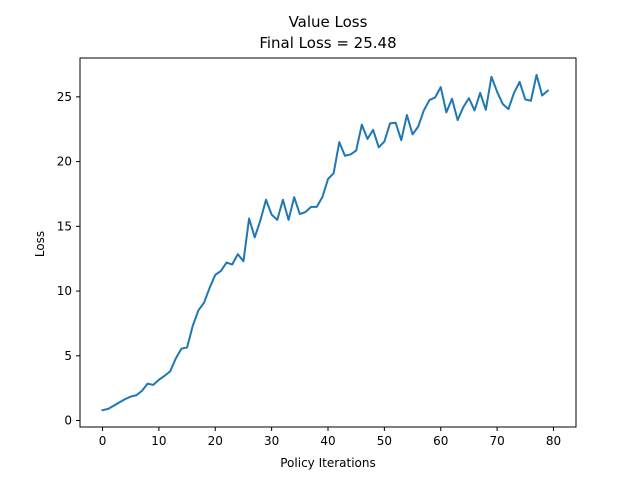 This screenshot has width=640, height=480. I want to click on x-tick-label: 40, so click(327, 441).